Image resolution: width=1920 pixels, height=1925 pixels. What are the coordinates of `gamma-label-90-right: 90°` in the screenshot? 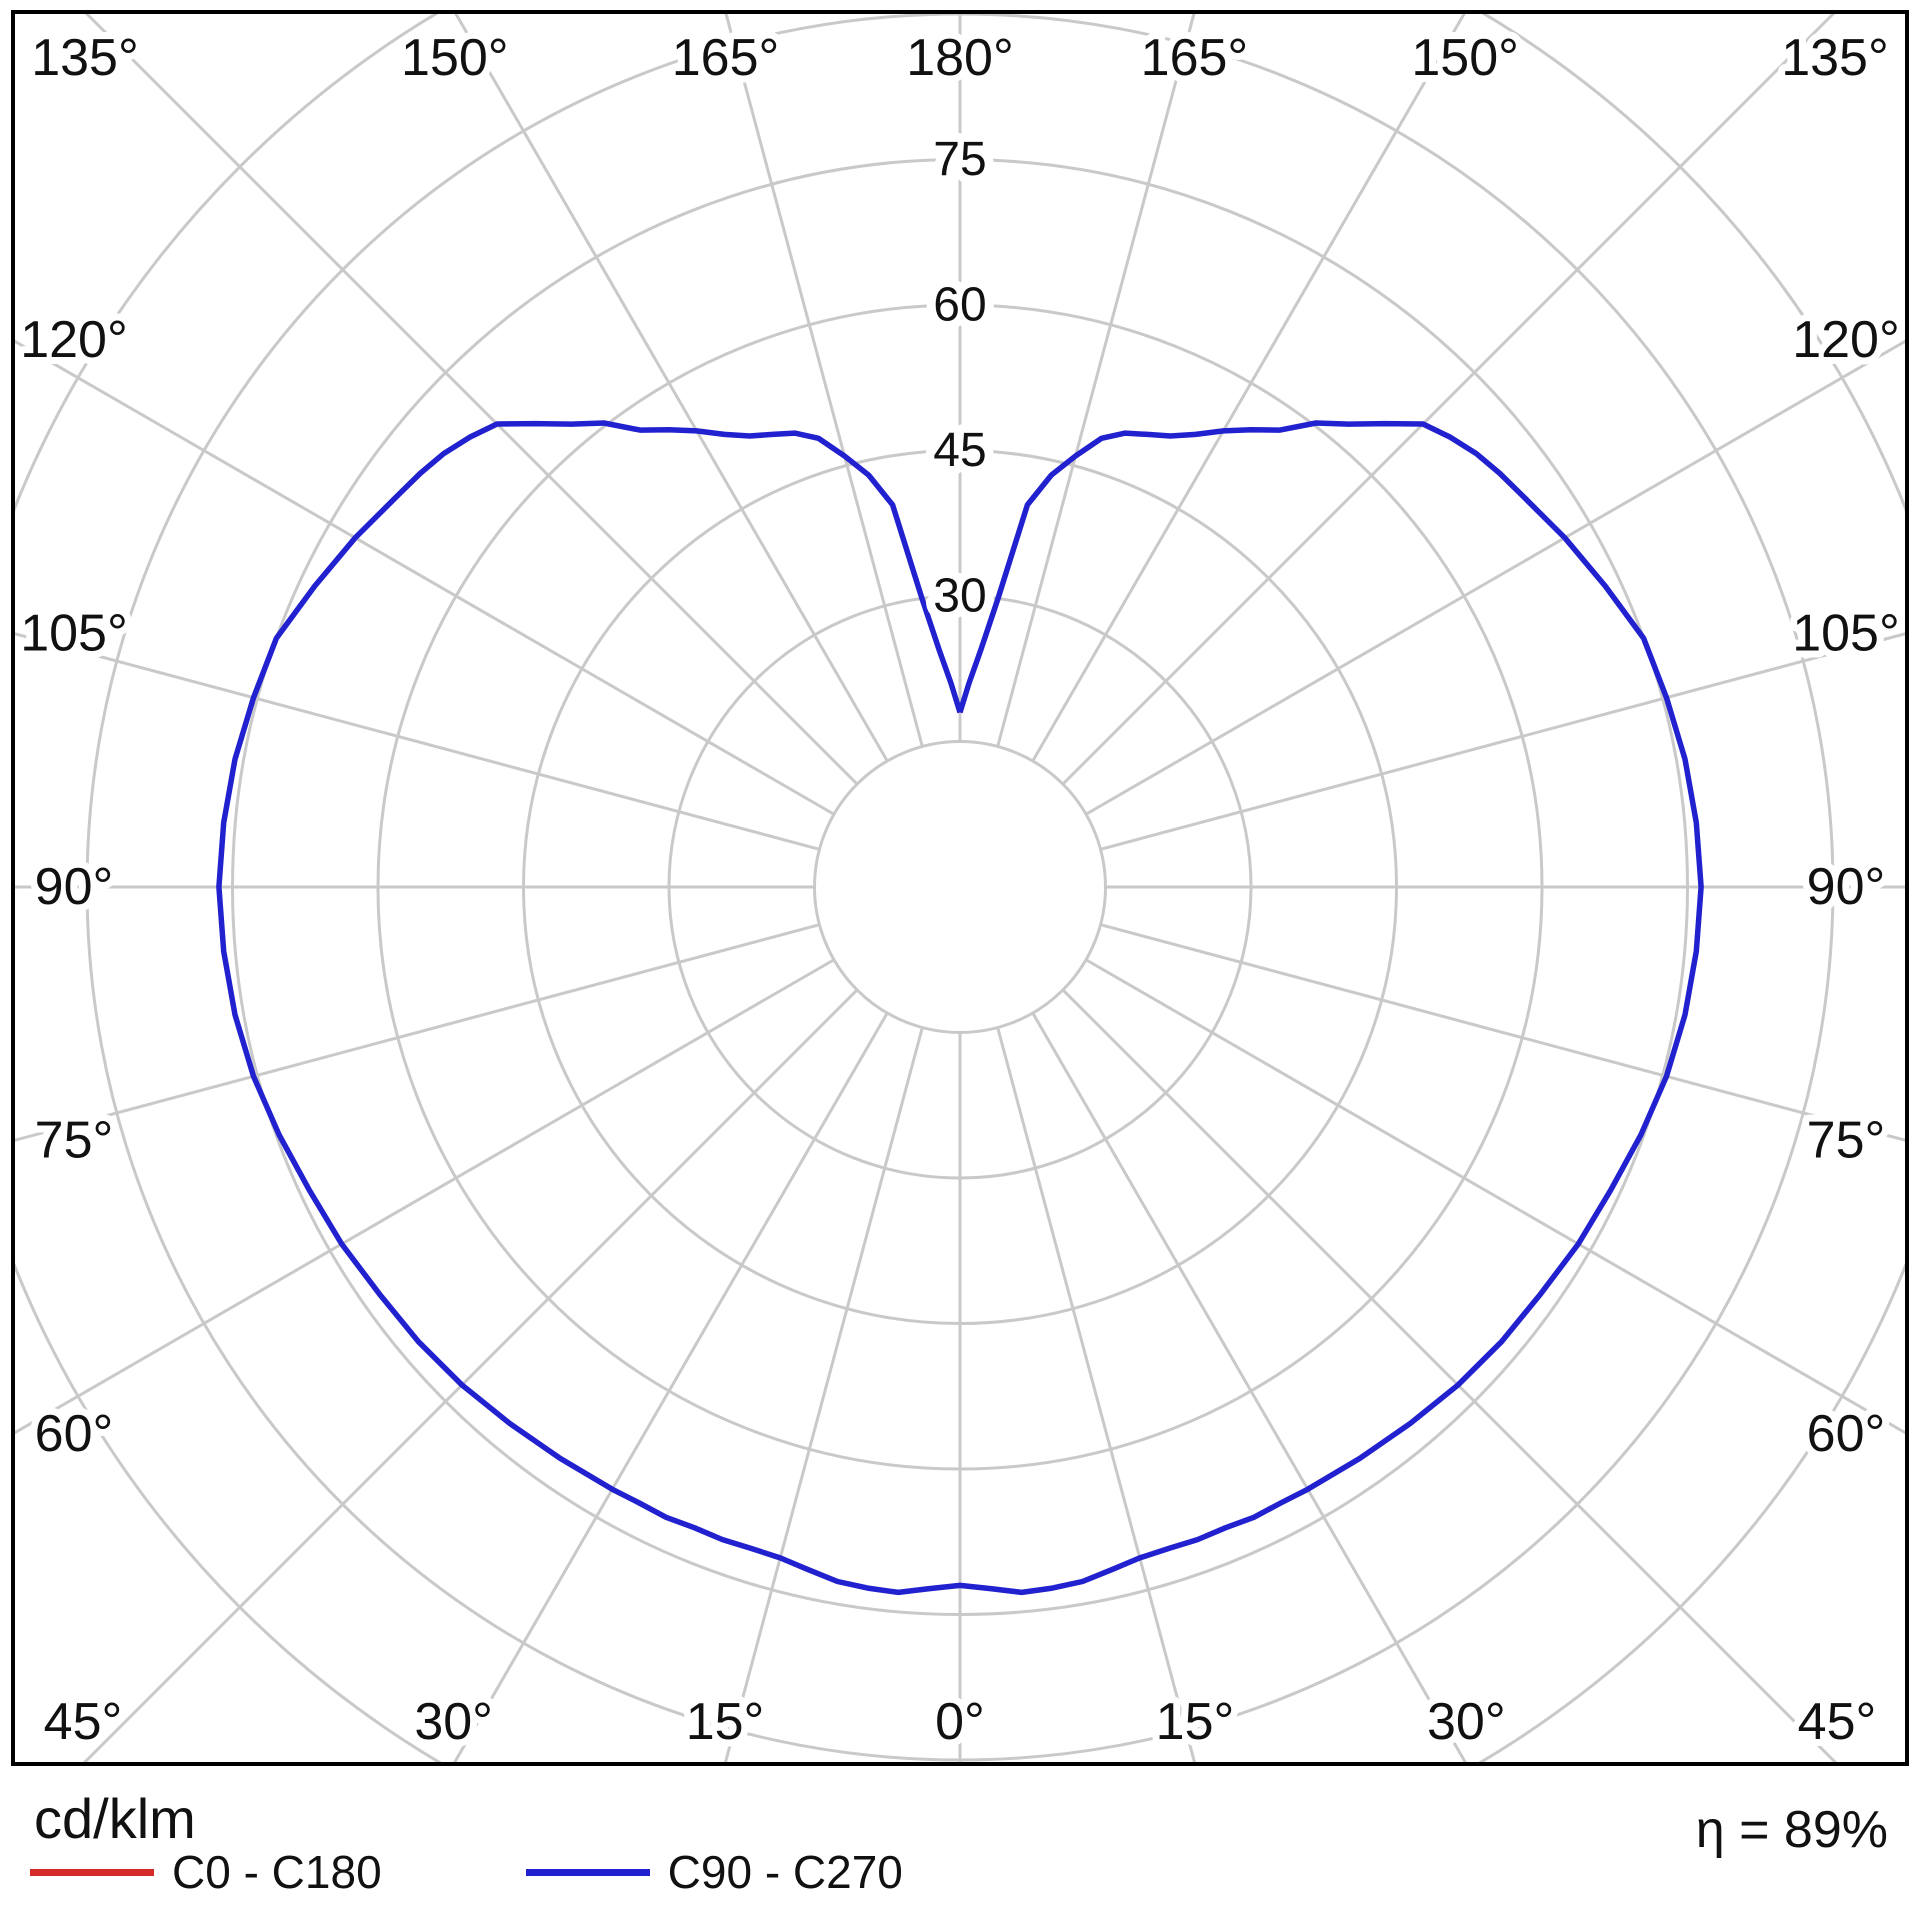 It's located at (1846, 887).